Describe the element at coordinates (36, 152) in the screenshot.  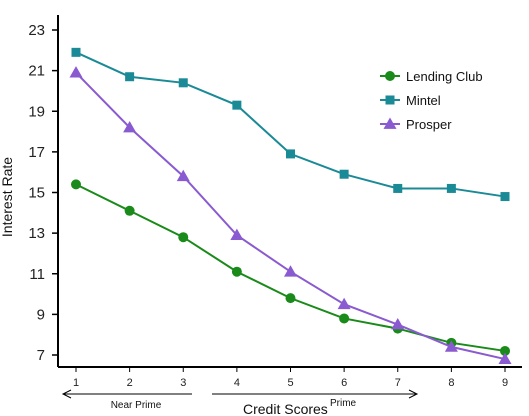
I see `y-tick-label: 17` at that location.